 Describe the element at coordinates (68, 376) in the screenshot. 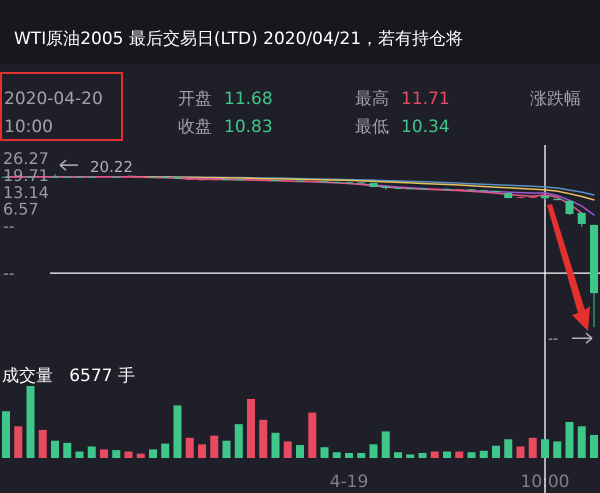

I see `chart-title: 成交量 6577 手` at that location.